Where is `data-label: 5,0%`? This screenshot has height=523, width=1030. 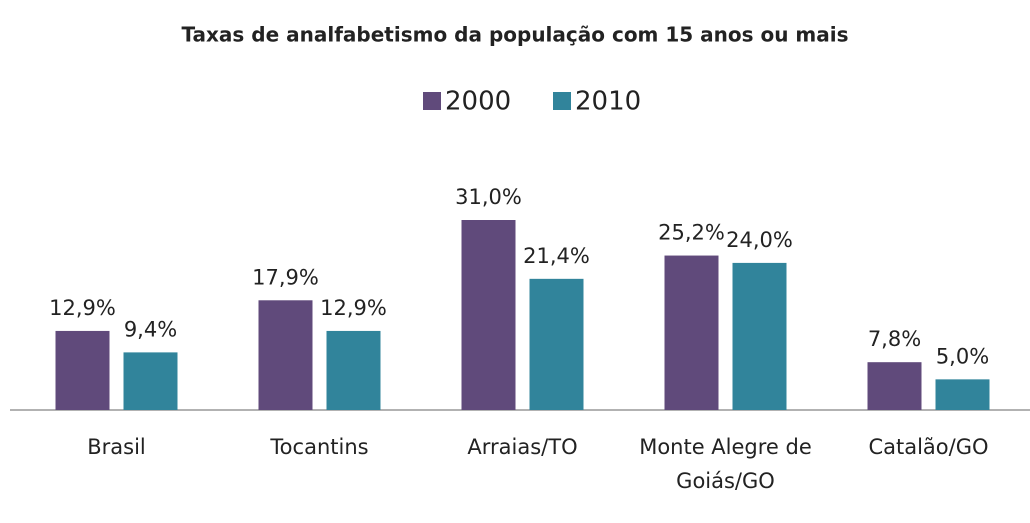
data-label: 5,0% is located at coordinates (962, 356).